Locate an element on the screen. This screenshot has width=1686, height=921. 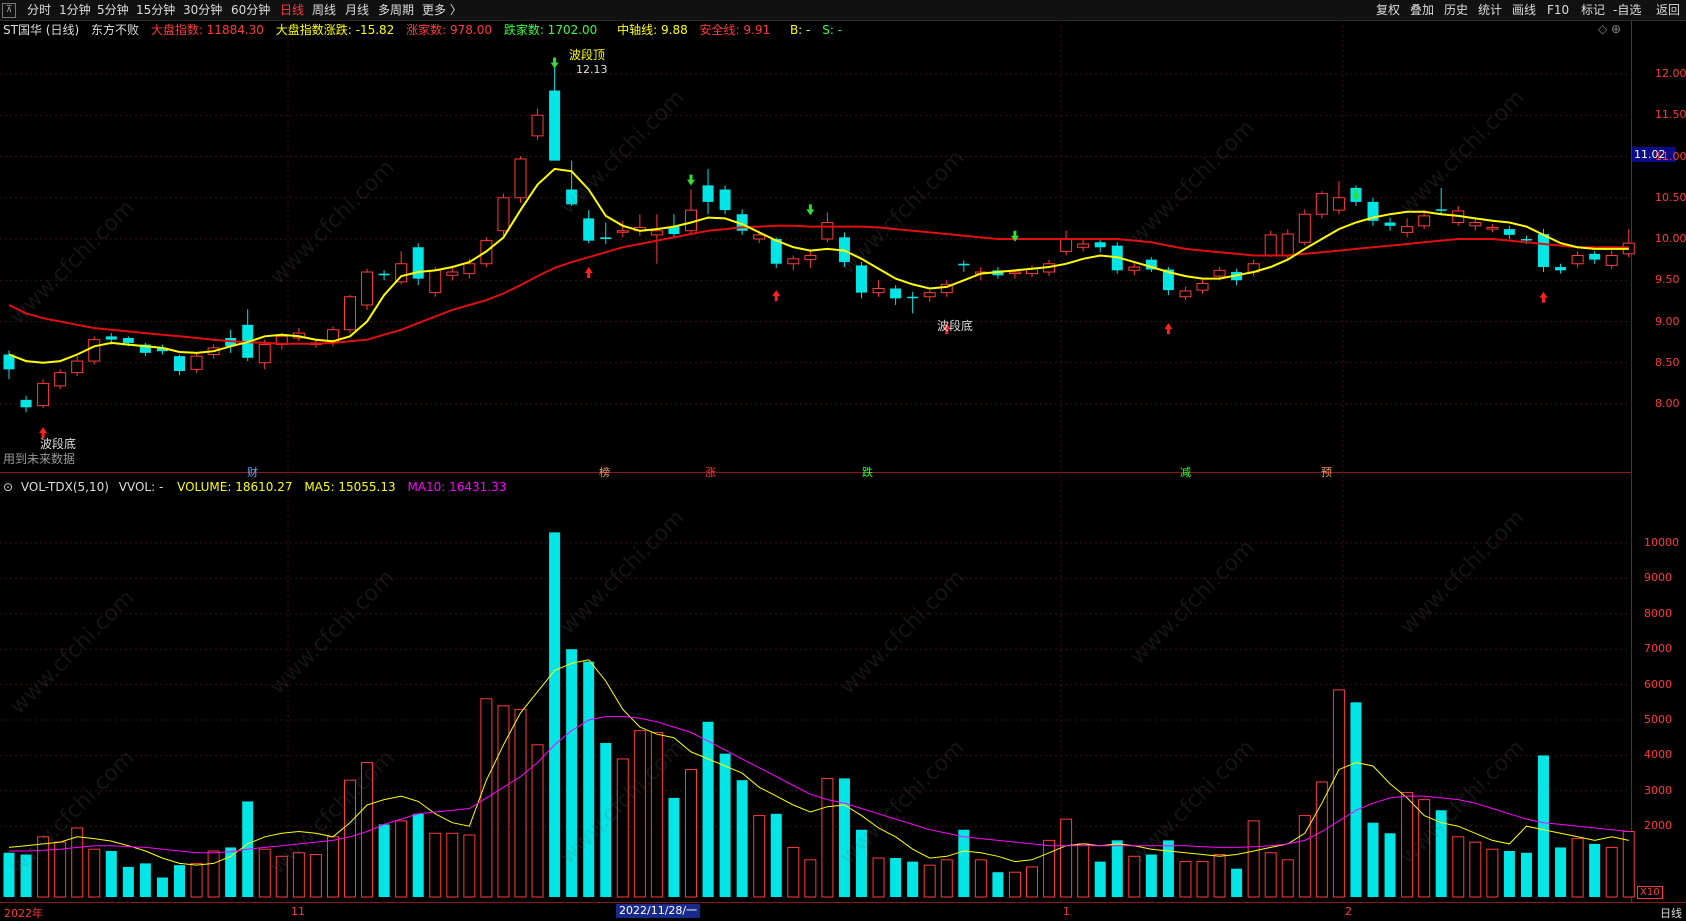
history-button: 历史 is located at coordinates (1456, 10).